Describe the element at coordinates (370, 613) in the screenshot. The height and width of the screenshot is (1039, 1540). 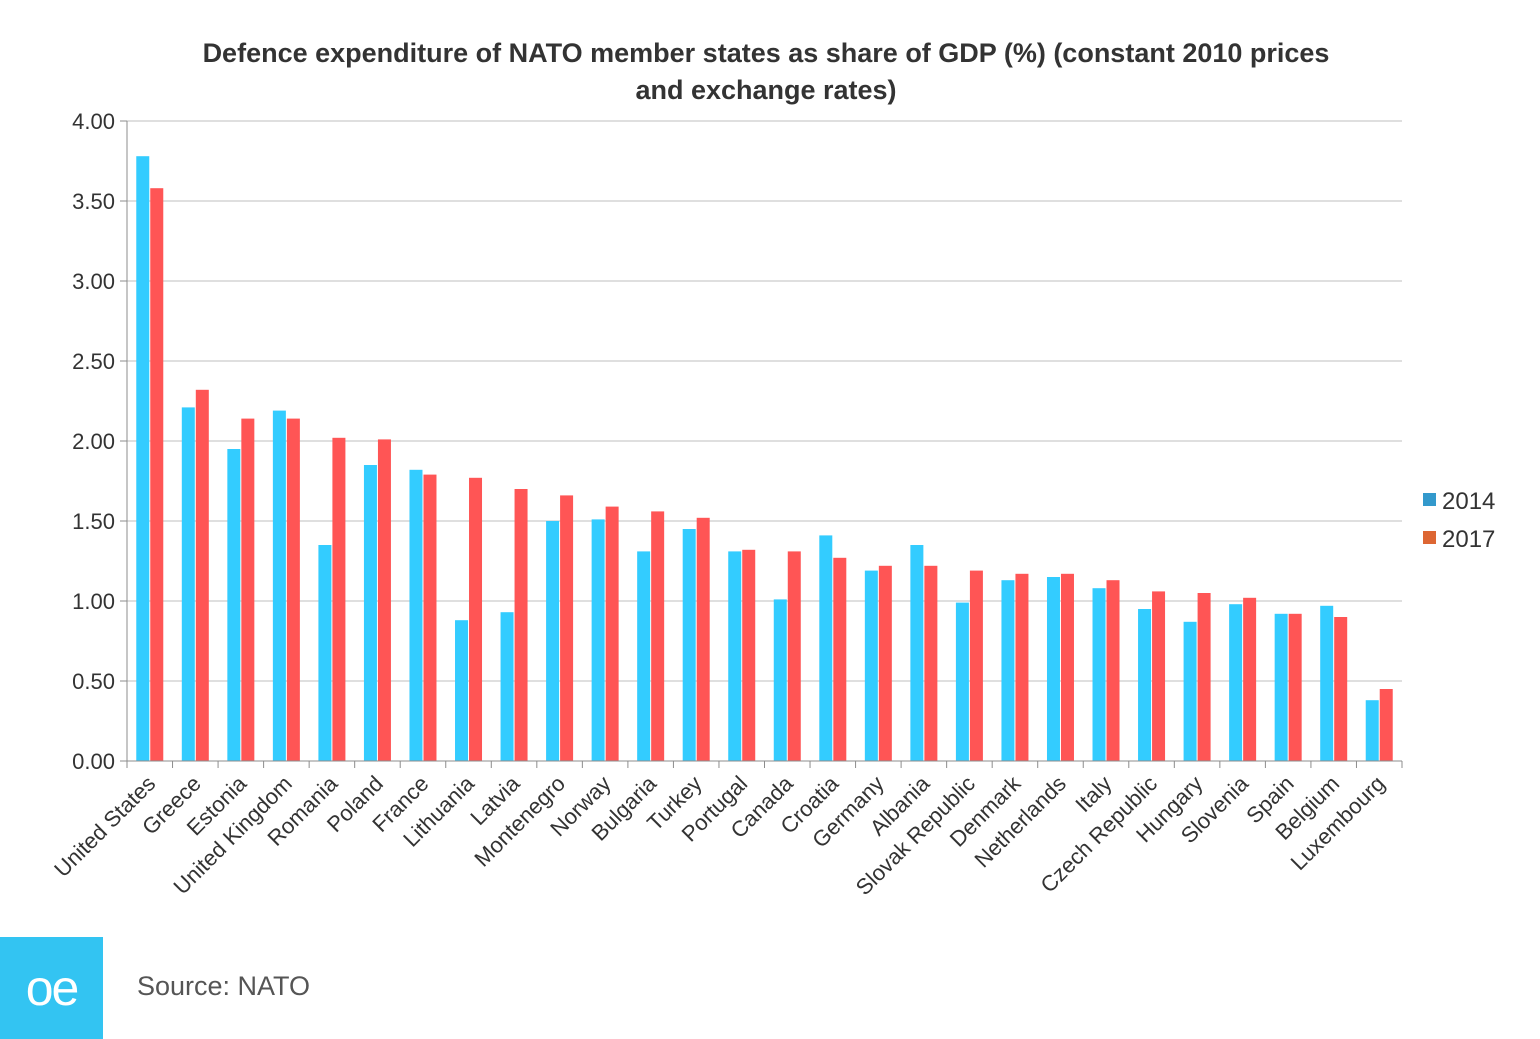
I see `bar-2014-poland` at that location.